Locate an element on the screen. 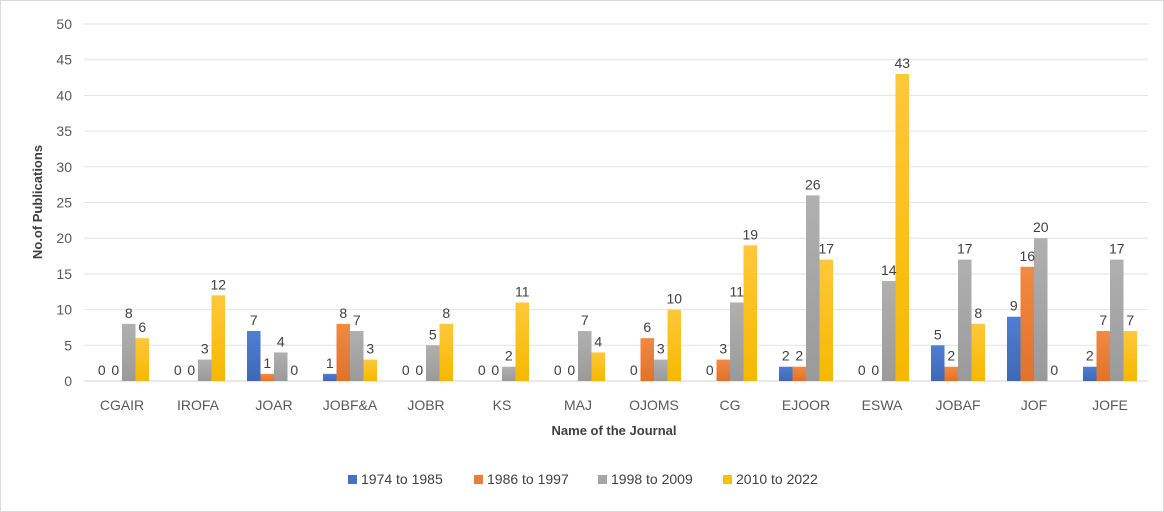  y-axis-ticks: 0 5 10 15 20 25 30 35 40 45 50 is located at coordinates (64, 202).